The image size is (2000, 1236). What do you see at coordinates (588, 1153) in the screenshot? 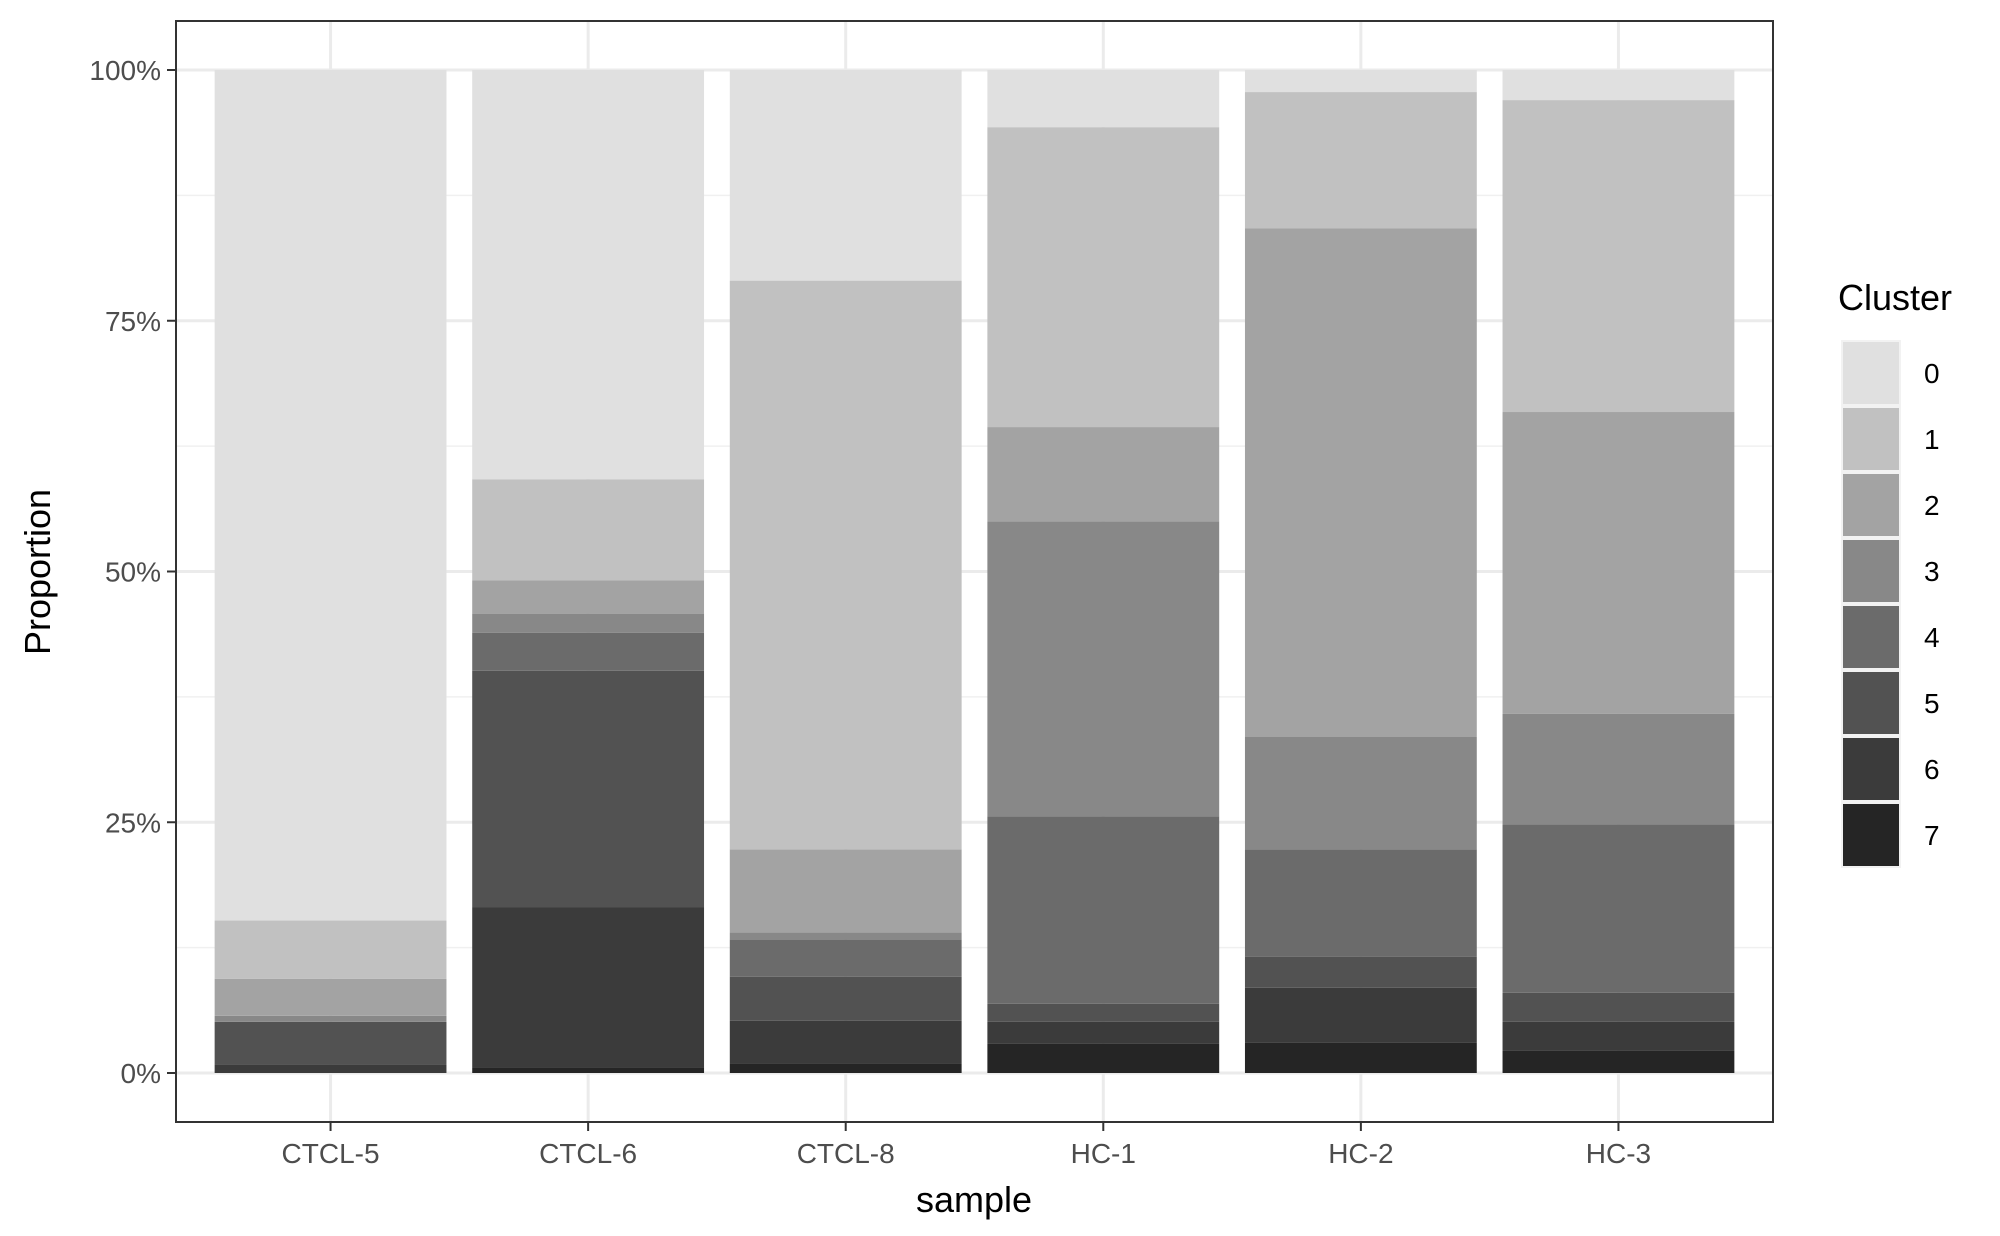
I see `x-tick-label: CTCL-6` at bounding box center [588, 1153].